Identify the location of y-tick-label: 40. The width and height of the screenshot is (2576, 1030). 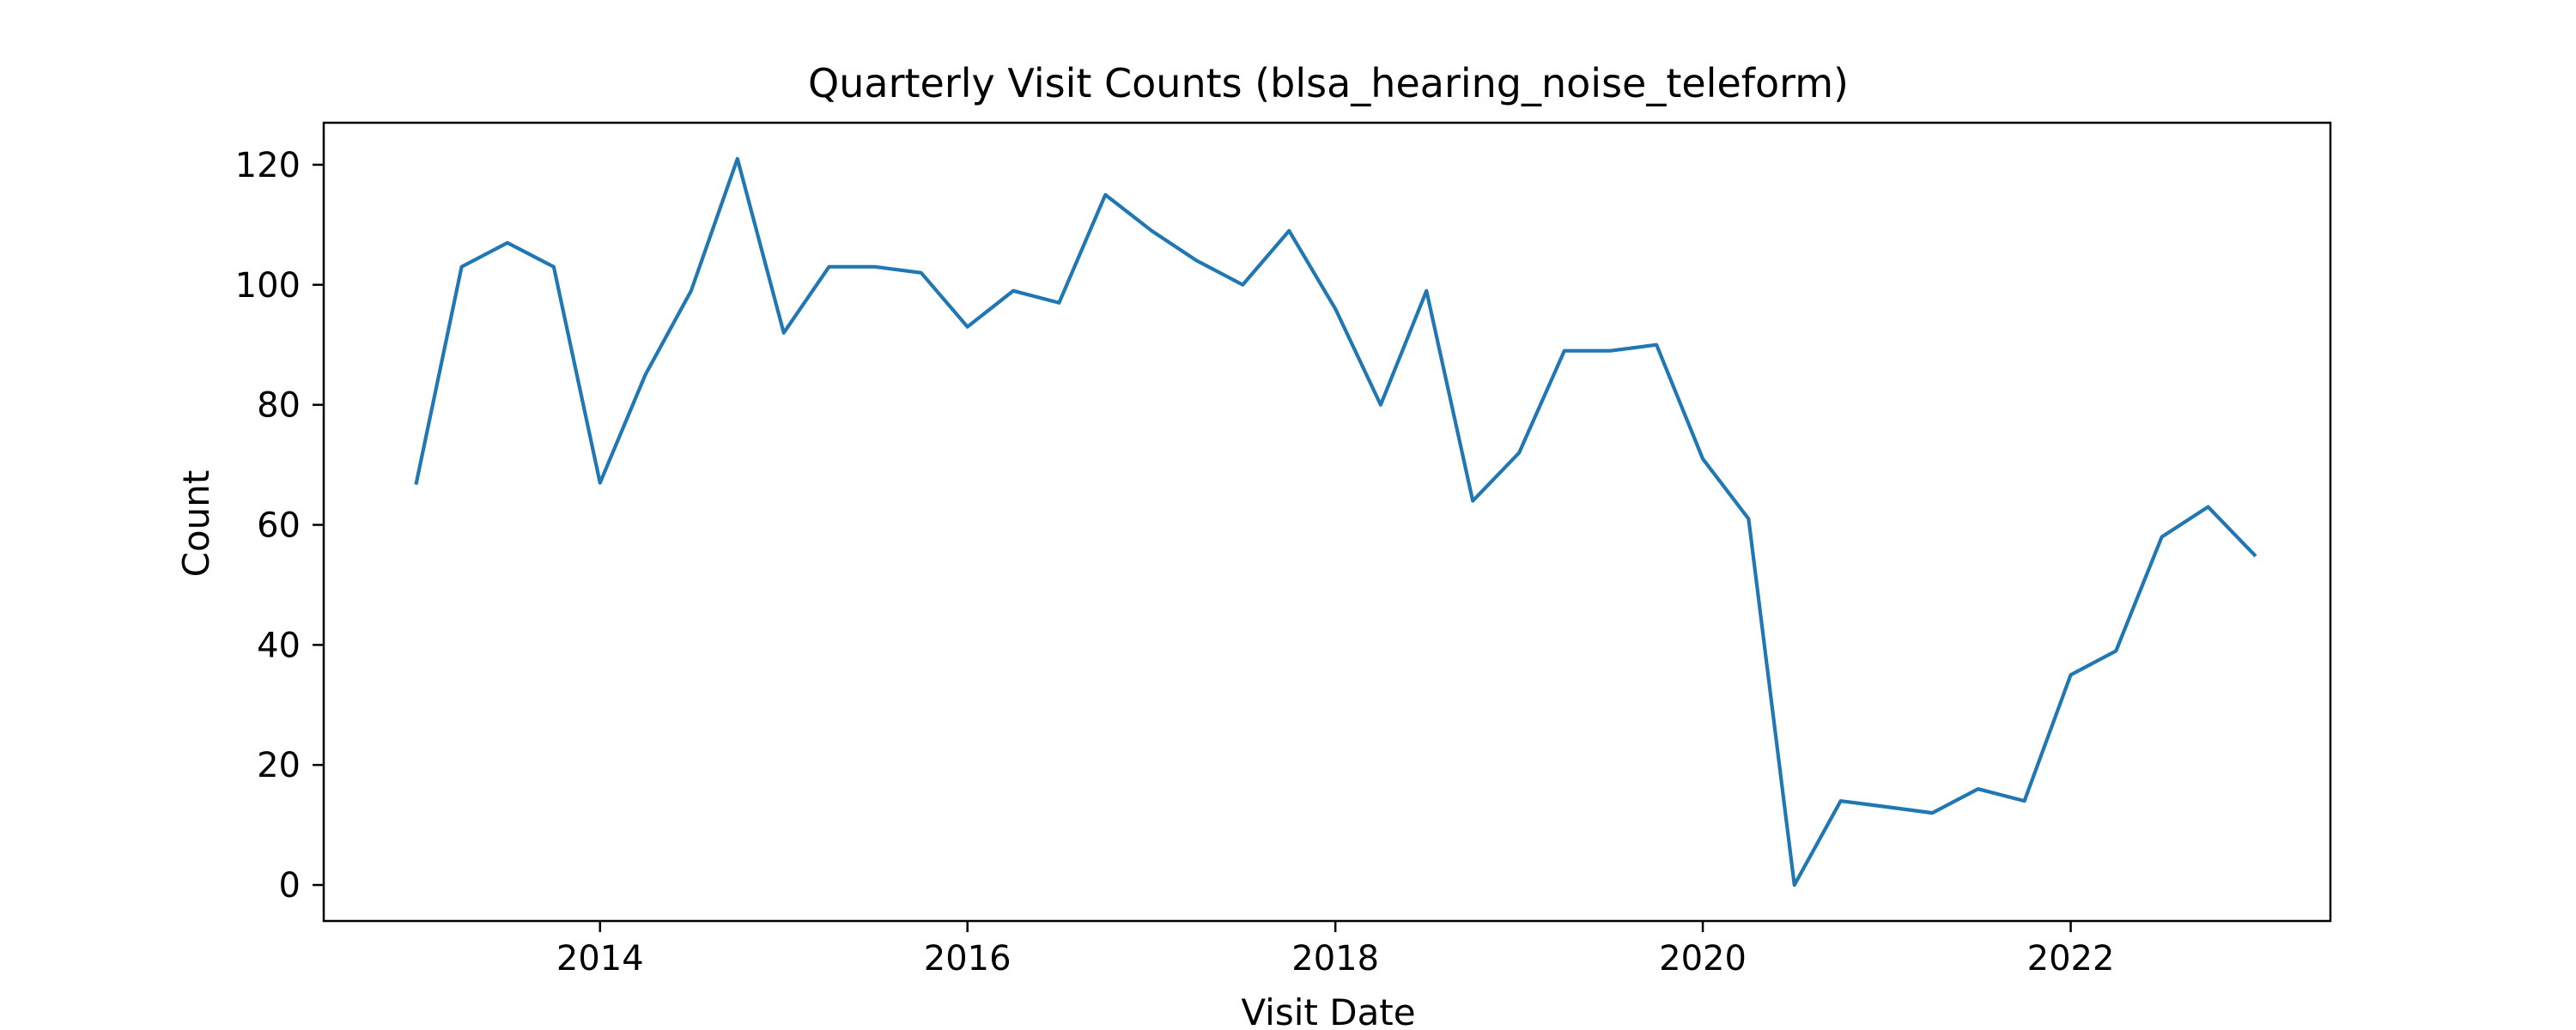
(279, 645).